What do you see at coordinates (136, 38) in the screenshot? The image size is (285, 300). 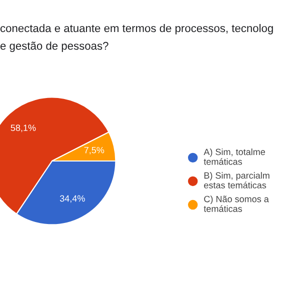 I see `chart-title: conectada e atuante em termos de processos, tecnolog e gestão de pessoas?` at bounding box center [136, 38].